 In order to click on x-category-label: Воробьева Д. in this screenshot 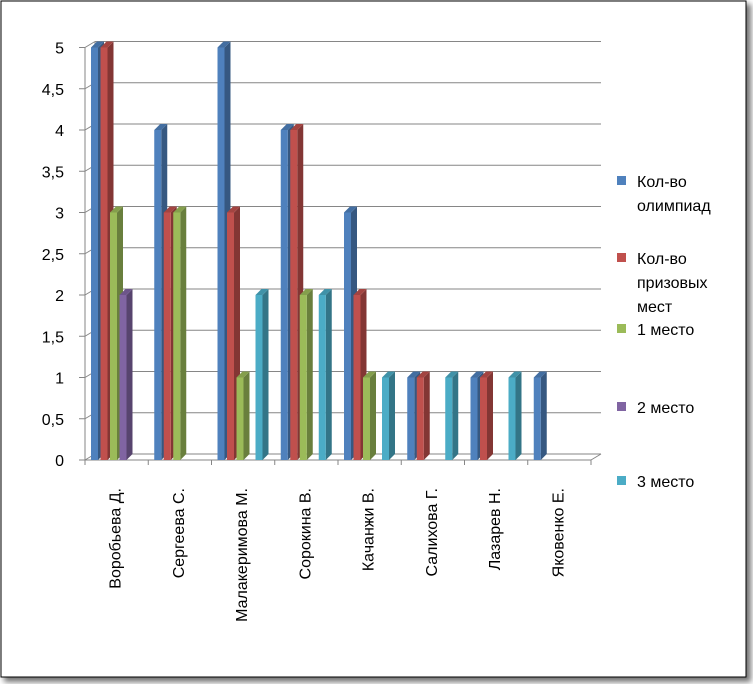, I will do `click(116, 538)`.